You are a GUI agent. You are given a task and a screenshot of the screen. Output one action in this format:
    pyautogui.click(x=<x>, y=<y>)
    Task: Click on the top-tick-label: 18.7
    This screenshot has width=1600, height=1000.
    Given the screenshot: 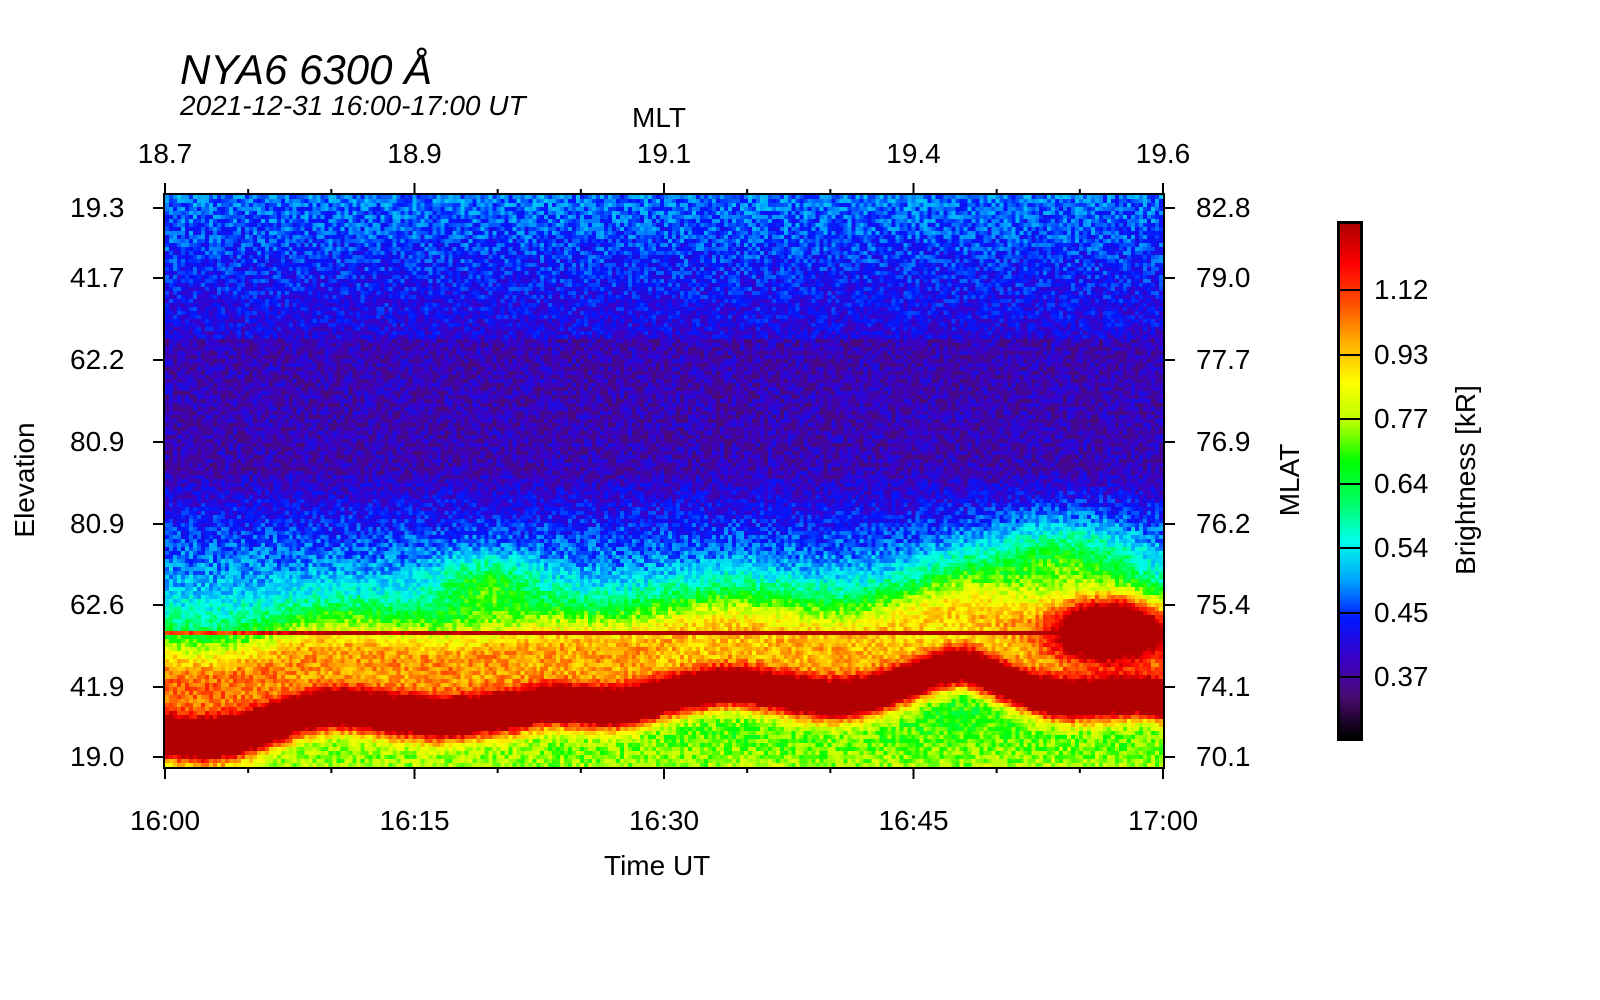 What is the action you would take?
    pyautogui.click(x=165, y=153)
    